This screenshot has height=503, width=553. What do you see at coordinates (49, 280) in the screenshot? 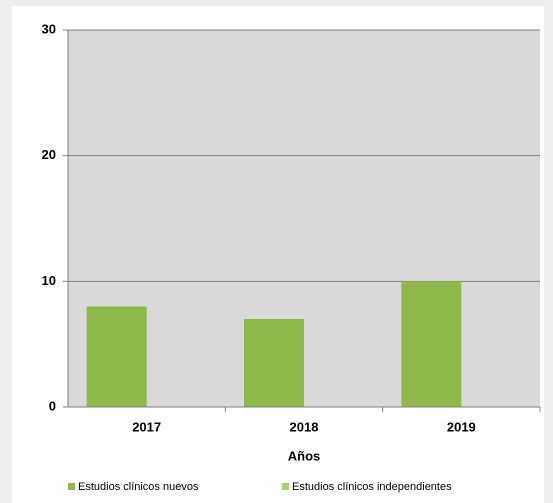
I see `y-tick-label: 10` at bounding box center [49, 280].